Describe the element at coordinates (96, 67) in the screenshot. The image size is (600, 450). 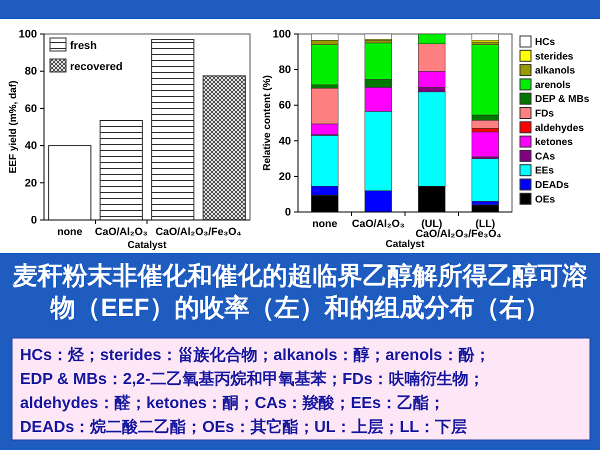
I see `legend-label: recovered` at that location.